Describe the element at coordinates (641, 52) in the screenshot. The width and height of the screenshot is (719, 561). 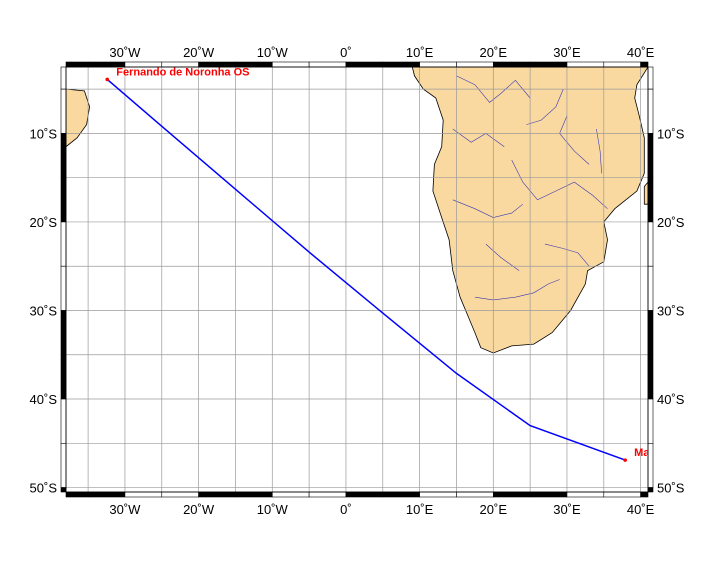
I see `lon-tick-label-top: 40˚E` at that location.